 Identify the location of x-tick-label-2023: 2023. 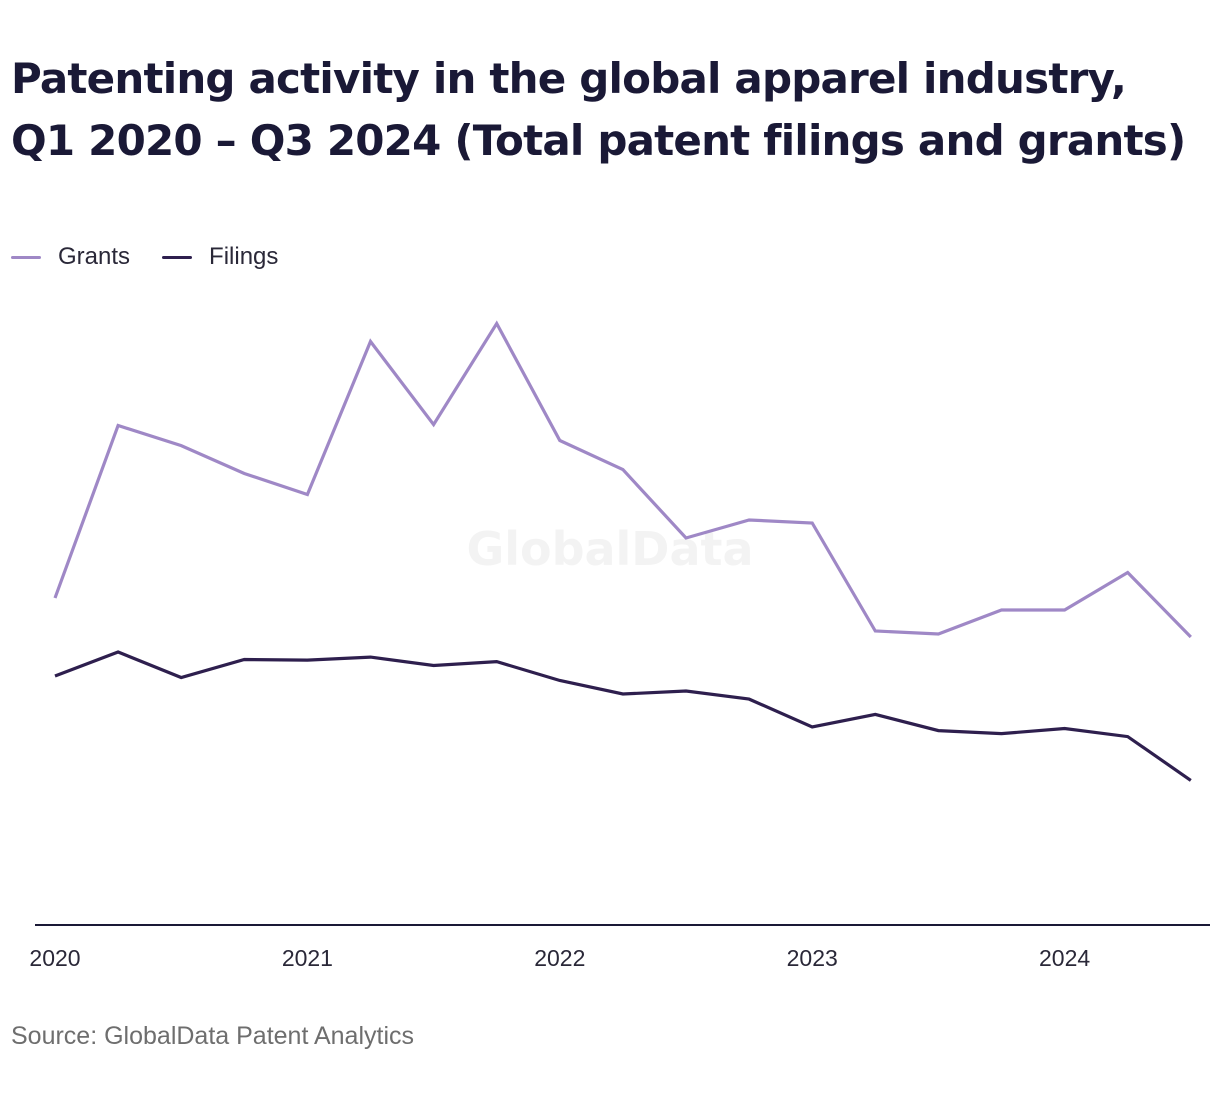
(812, 958).